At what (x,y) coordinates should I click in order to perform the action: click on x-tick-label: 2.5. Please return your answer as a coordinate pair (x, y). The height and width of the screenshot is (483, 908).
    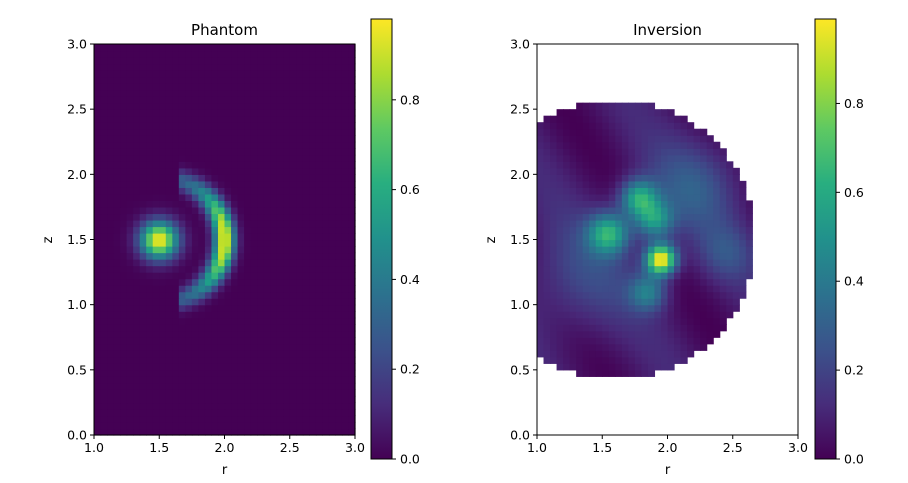
    Looking at the image, I should click on (290, 447).